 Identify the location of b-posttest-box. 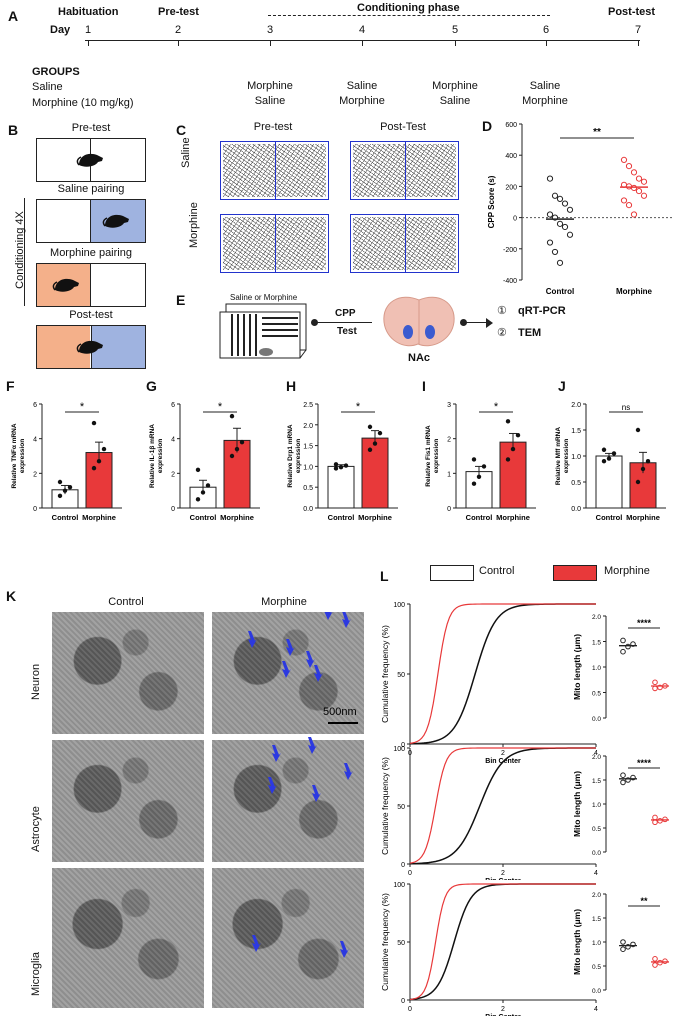
(91, 347).